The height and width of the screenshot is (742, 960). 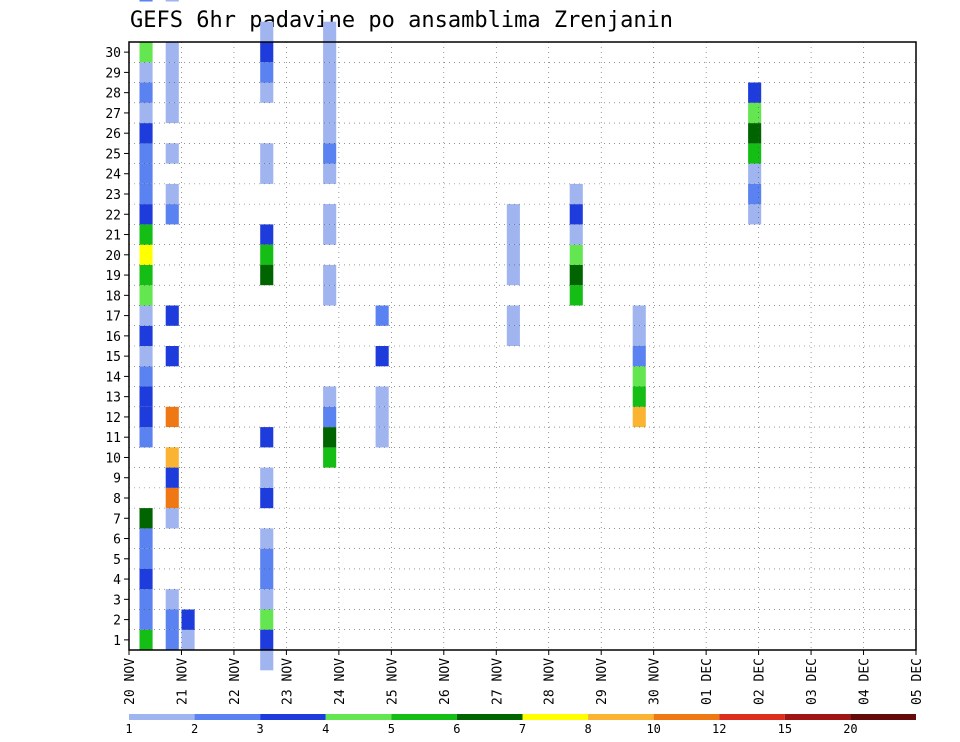 I want to click on y-tick-label: 6, so click(x=117, y=540).